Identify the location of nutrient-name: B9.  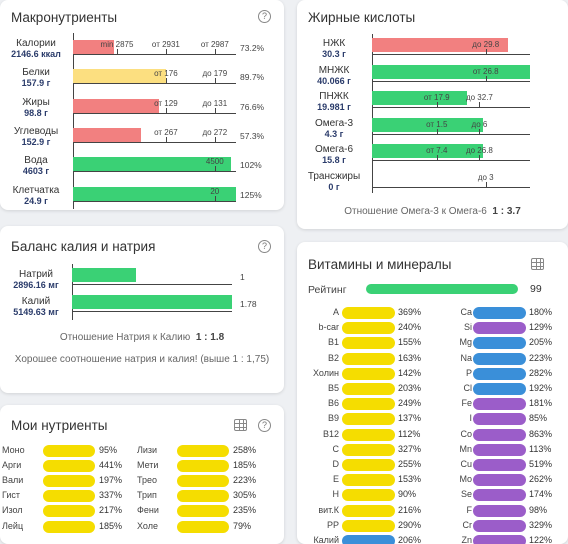
(333, 418).